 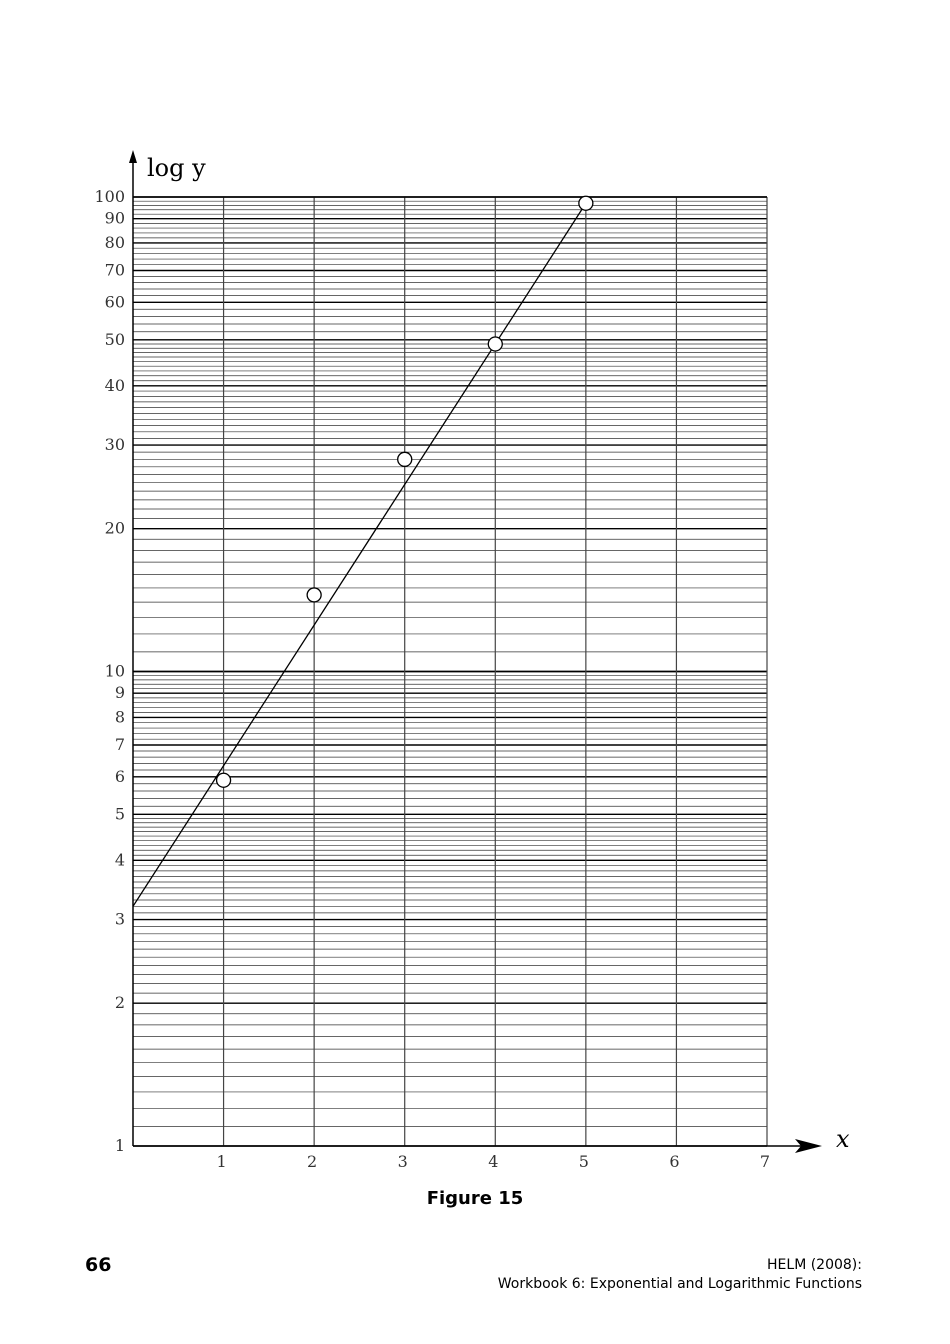 What do you see at coordinates (120, 692) in the screenshot?
I see `y-tick-label: 9` at bounding box center [120, 692].